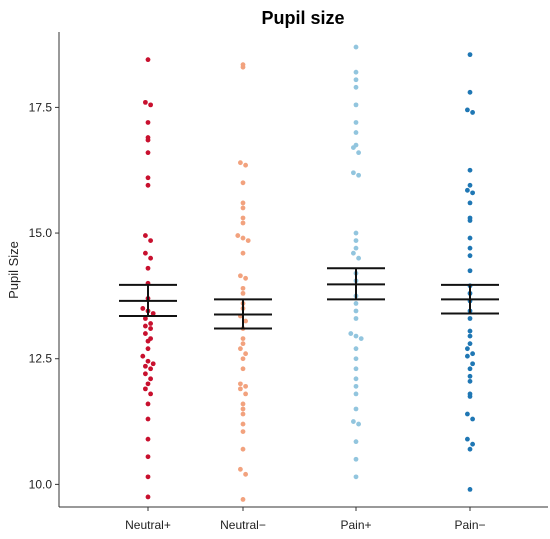 The width and height of the screenshot is (550, 539). I want to click on y-tick-label: 15.0, so click(41, 233).